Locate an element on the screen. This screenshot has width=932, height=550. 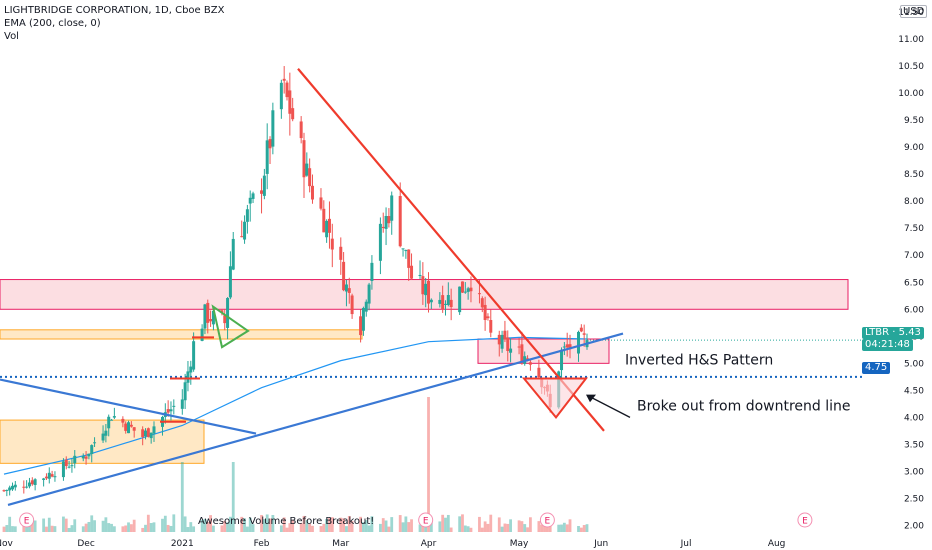
x-tick-label: Mar is located at coordinates (340, 544).